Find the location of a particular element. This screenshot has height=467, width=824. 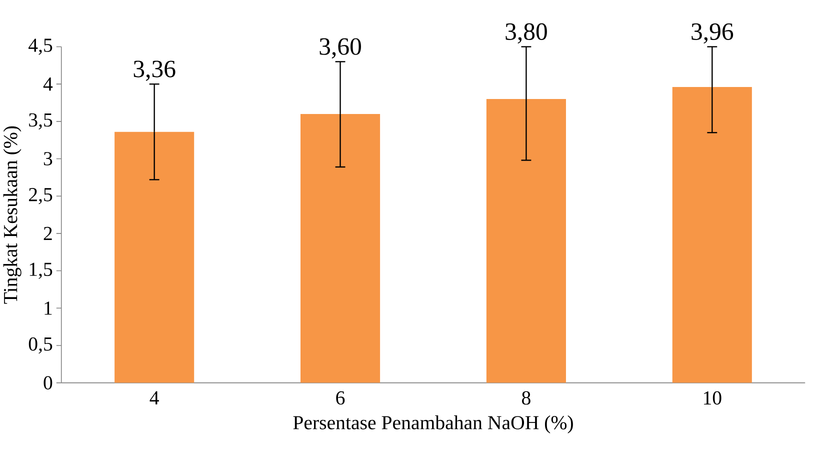

x-tick-label: 6 is located at coordinates (340, 397).